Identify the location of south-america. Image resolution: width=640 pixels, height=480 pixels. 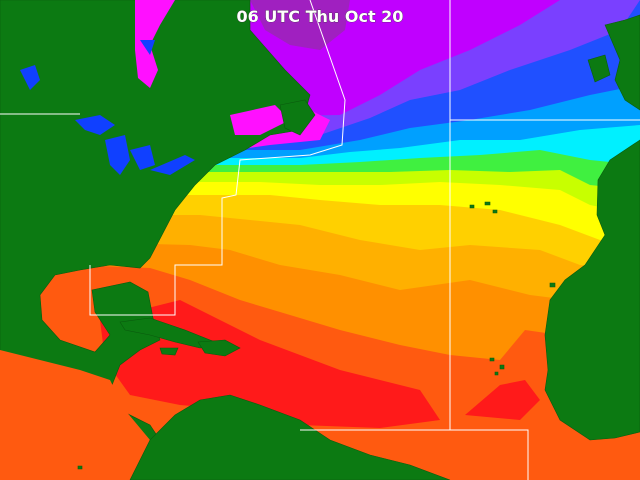
(290, 437).